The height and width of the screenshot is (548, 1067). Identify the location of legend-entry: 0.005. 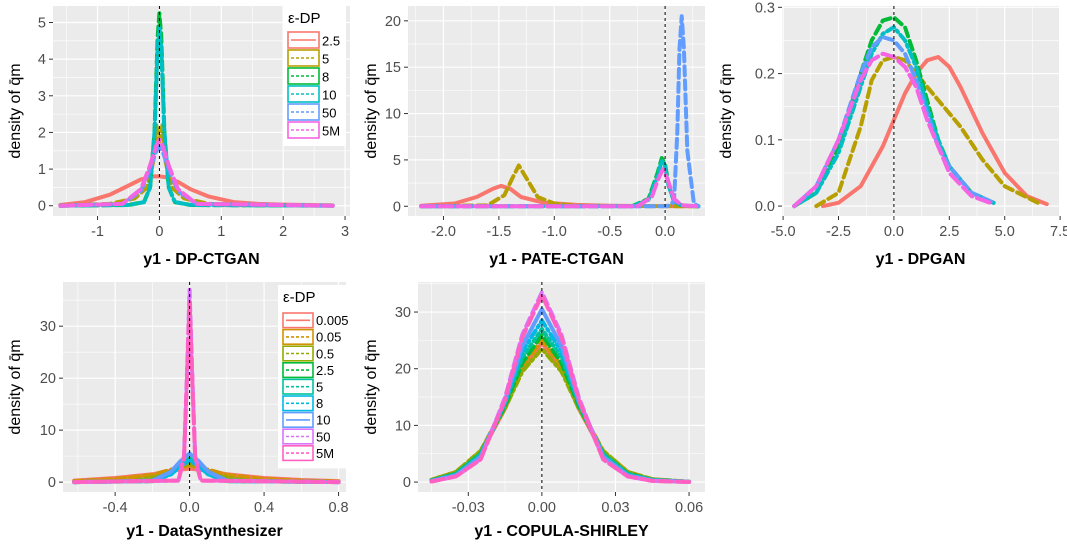
(315, 320).